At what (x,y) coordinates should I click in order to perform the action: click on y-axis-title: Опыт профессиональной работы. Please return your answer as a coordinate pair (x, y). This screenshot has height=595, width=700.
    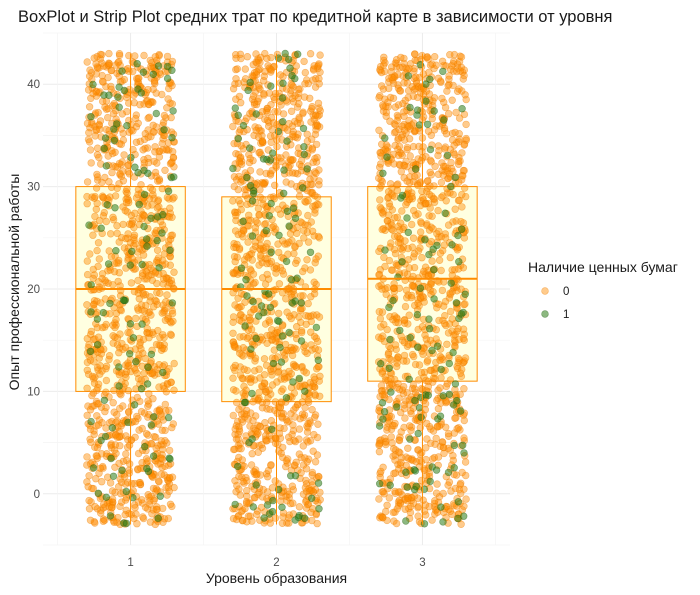
    Looking at the image, I should click on (14, 282).